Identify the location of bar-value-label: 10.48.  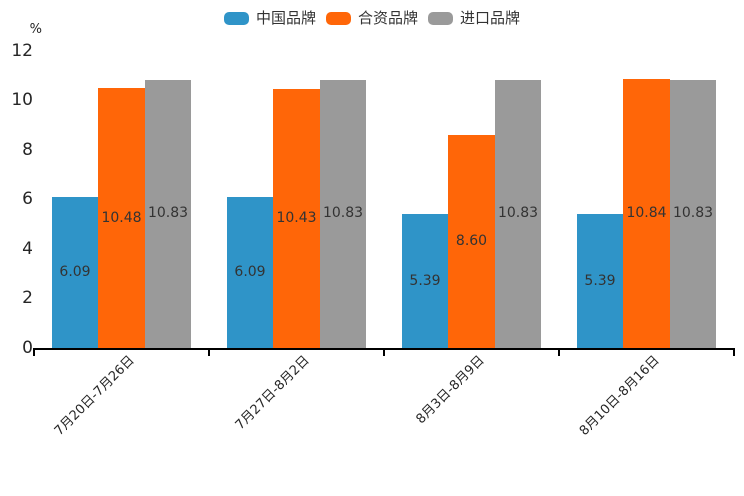
(121, 217).